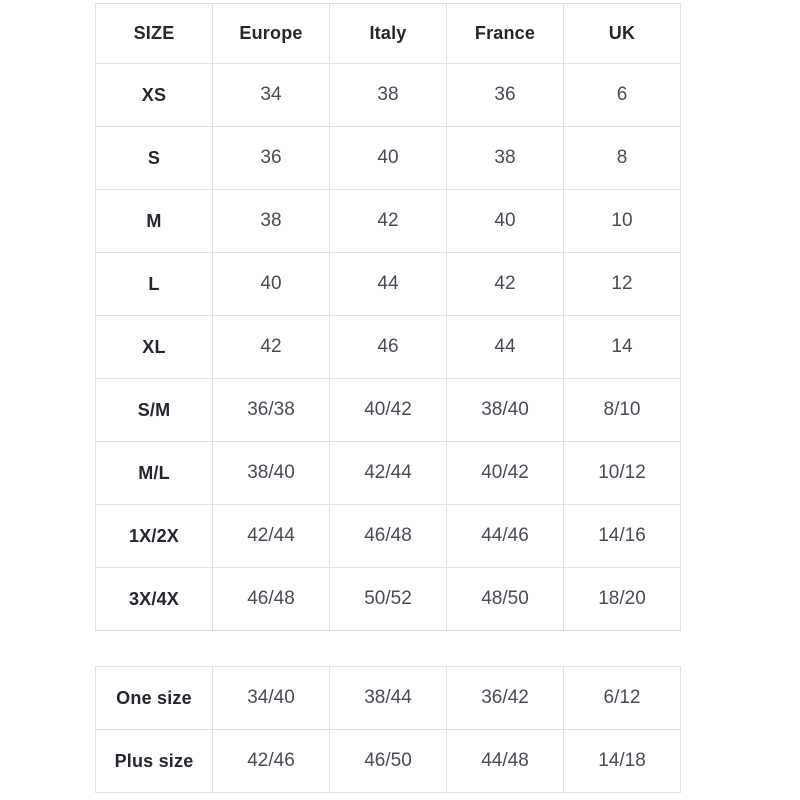 Image resolution: width=800 pixels, height=800 pixels. Describe the element at coordinates (622, 473) in the screenshot. I see `size-value-cell: 10/12` at that location.